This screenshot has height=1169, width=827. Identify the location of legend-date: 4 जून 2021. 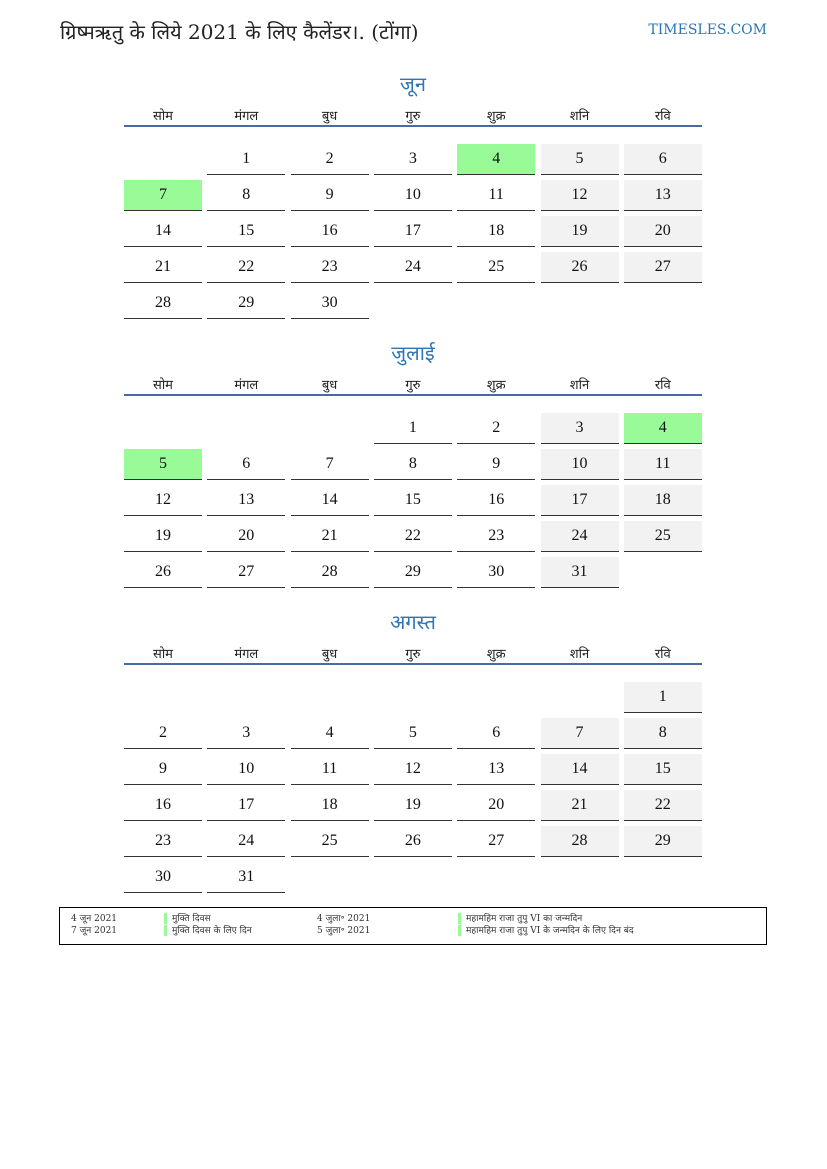
(94, 919).